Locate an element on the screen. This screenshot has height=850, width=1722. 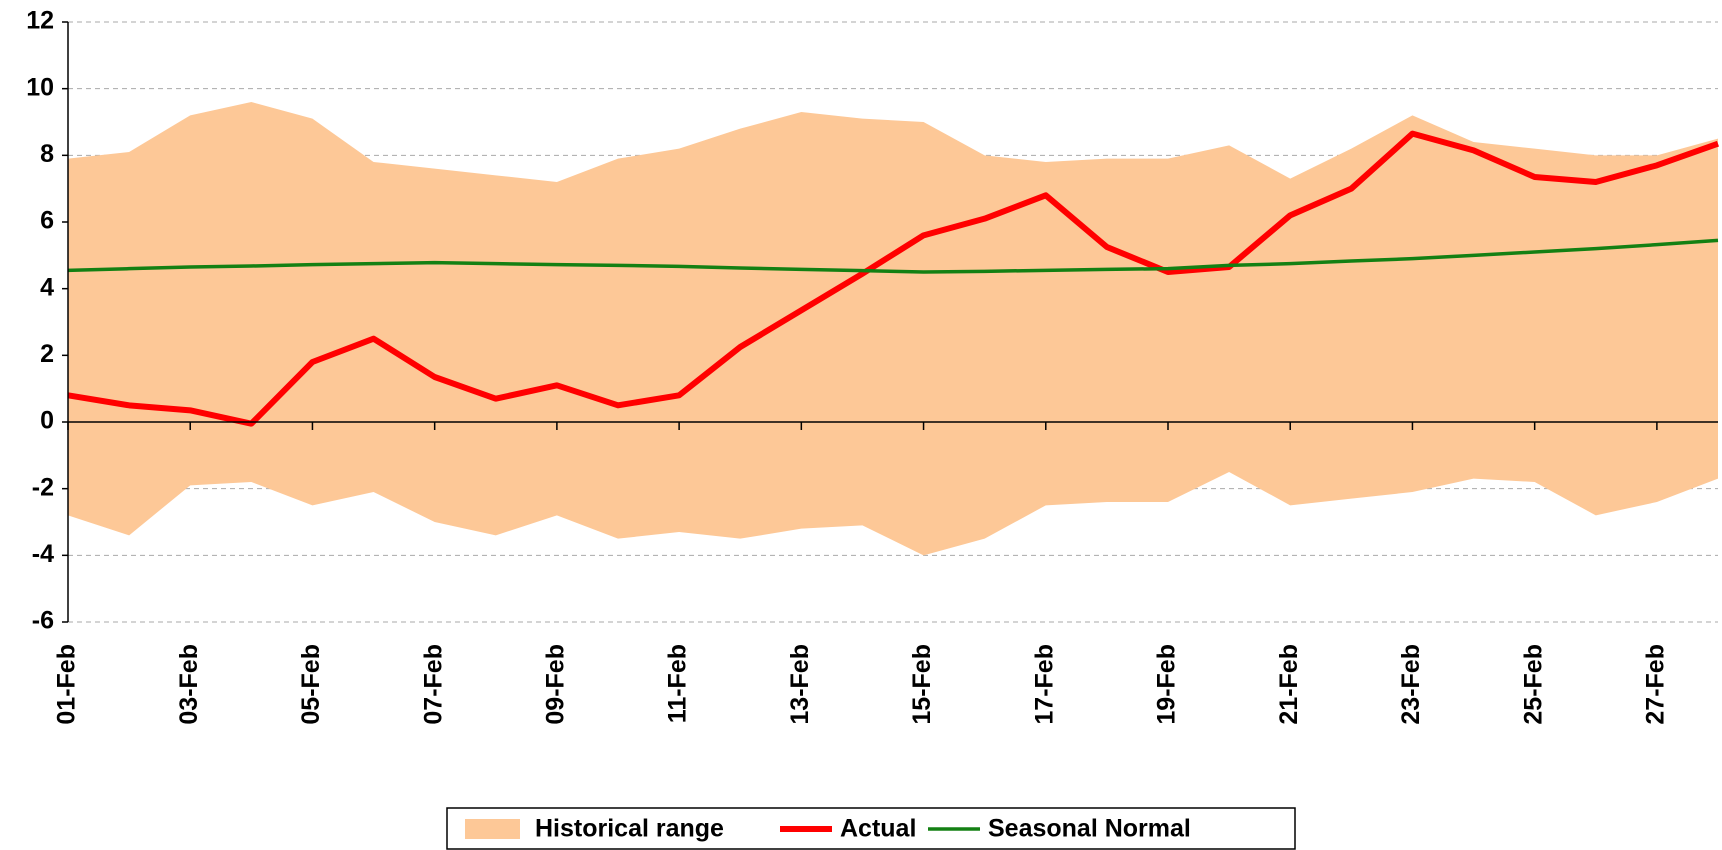
legend: Historical range Actual Seasonal Normal is located at coordinates (871, 828).